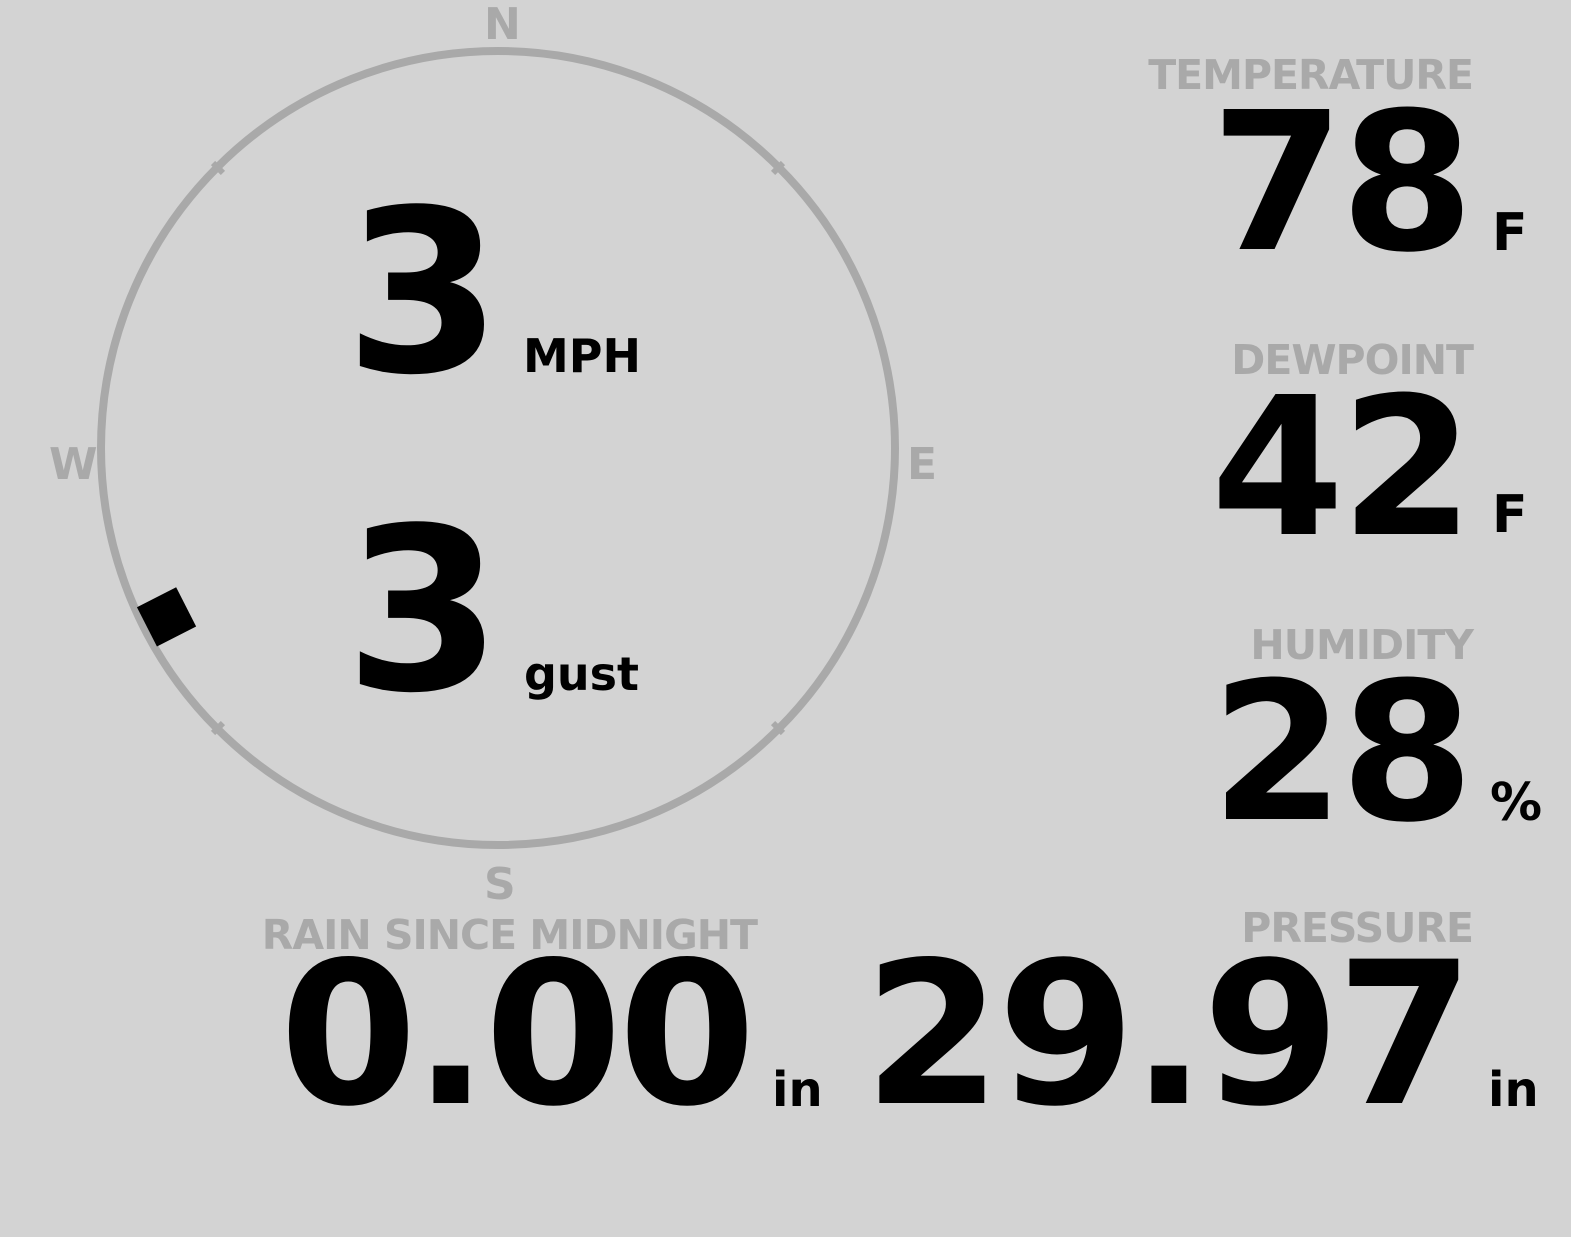 The image size is (1571, 1237). What do you see at coordinates (922, 464) in the screenshot?
I see `compass-east-label: E` at bounding box center [922, 464].